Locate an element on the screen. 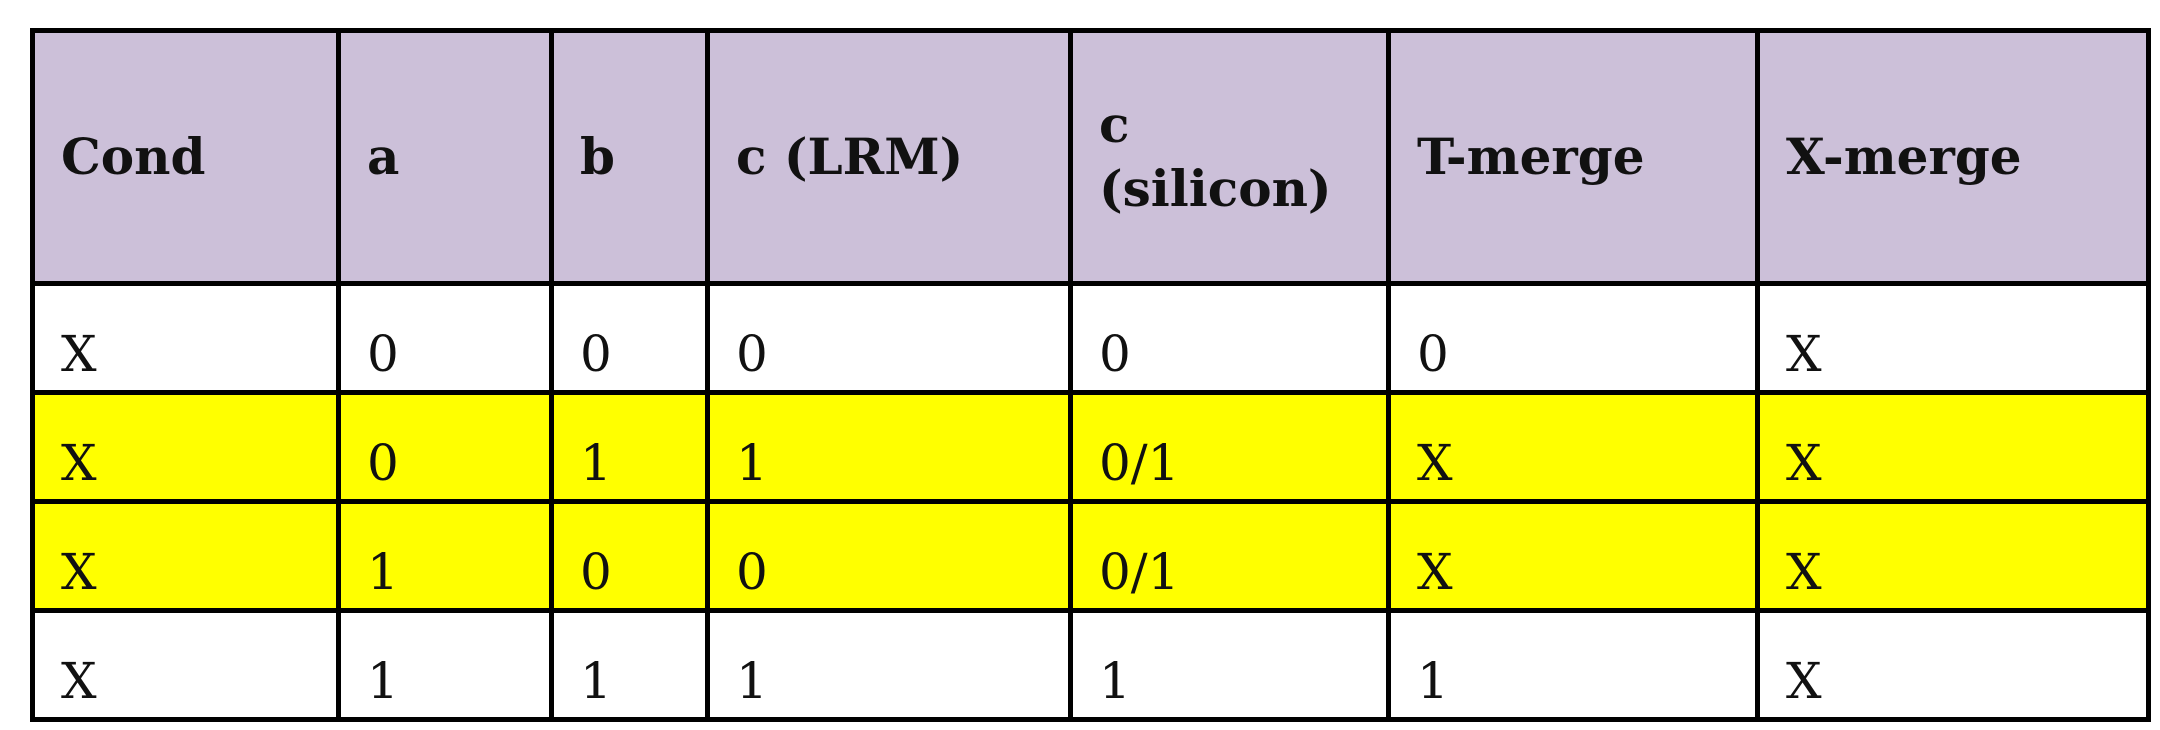 The height and width of the screenshot is (730, 2160). cell-t-merge: 1 is located at coordinates (1573, 665).